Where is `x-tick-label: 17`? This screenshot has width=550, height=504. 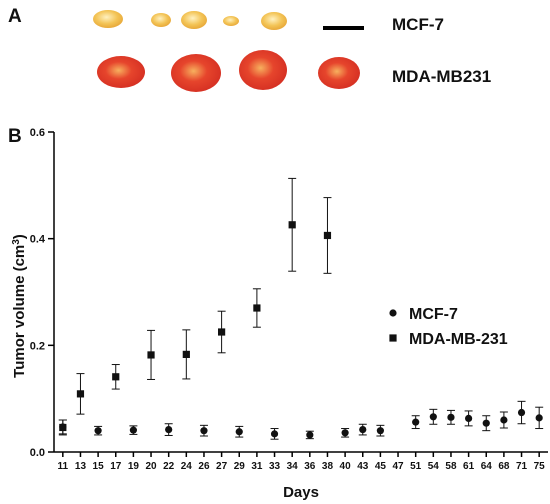
x-tick-label: 17 is located at coordinates (116, 466).